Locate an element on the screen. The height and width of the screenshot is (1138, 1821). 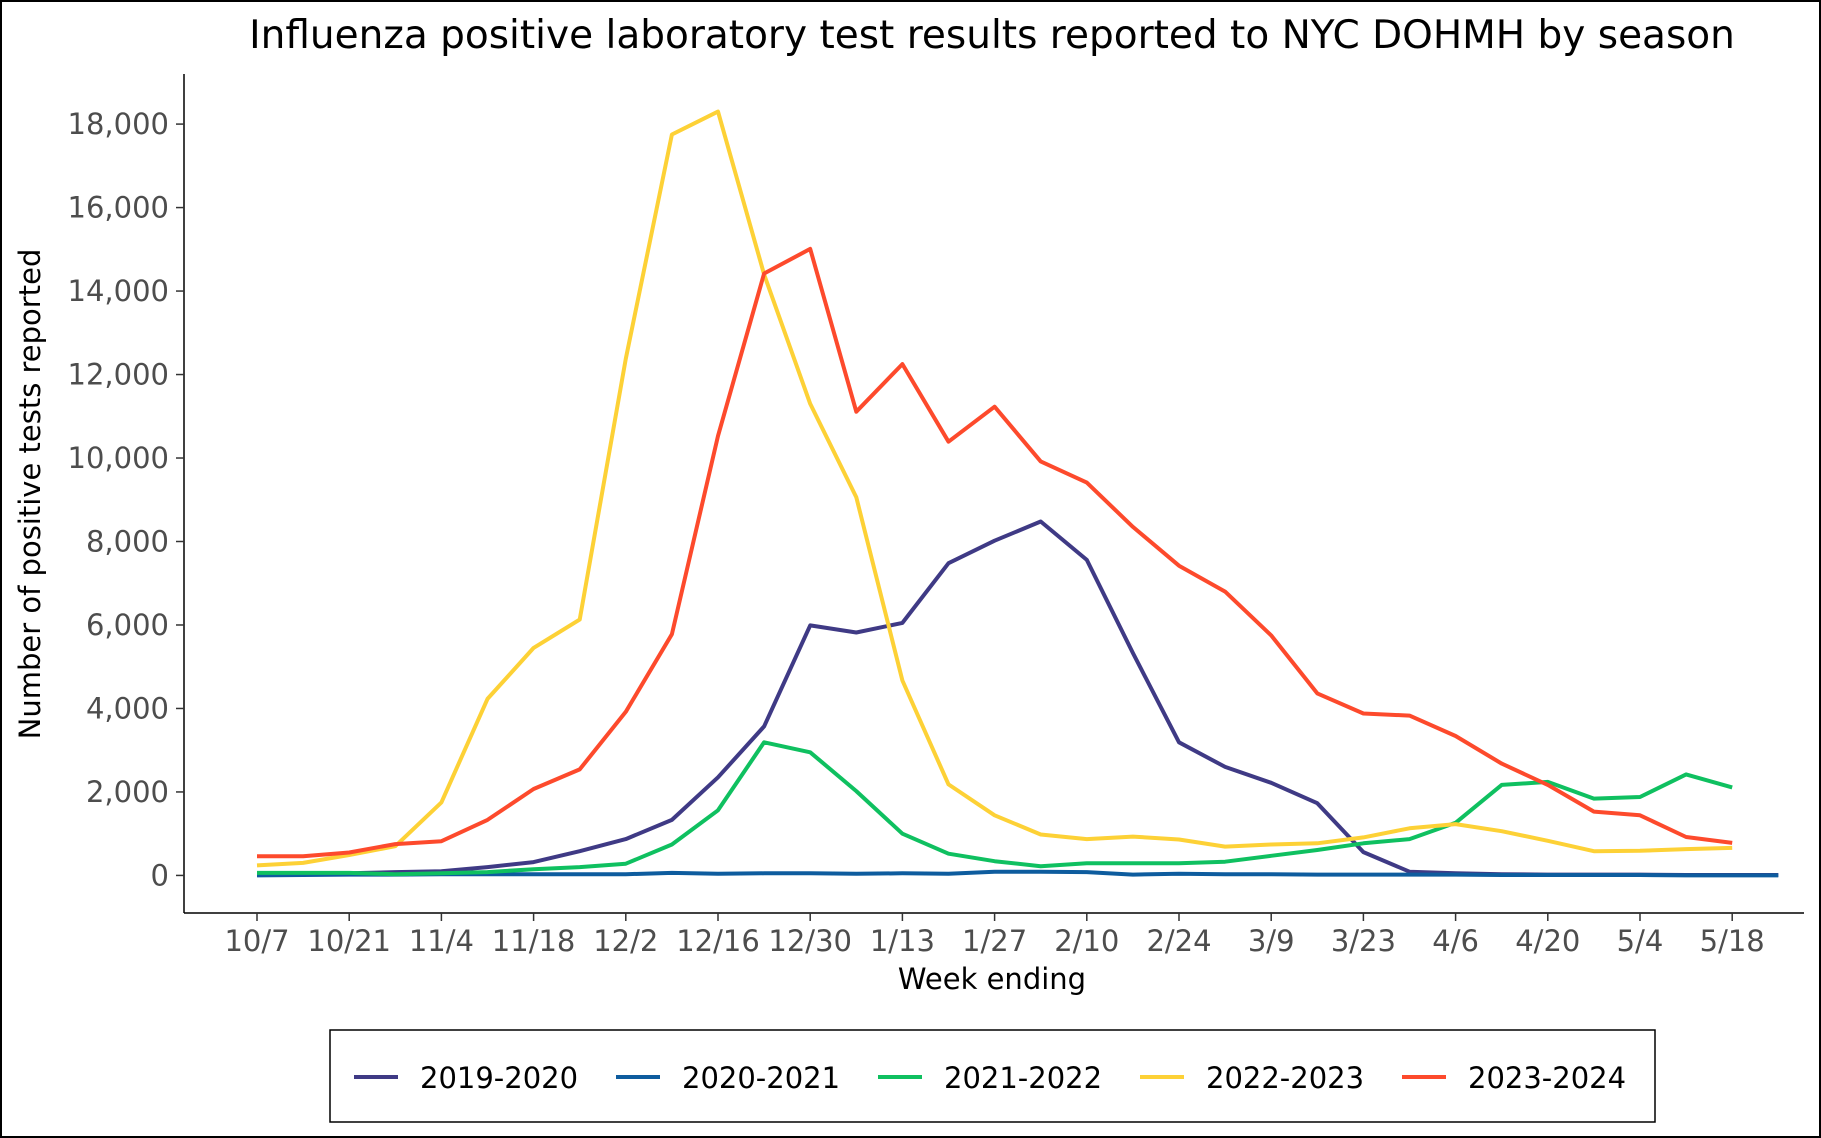
x-tick-label: 12/16 is located at coordinates (718, 941).